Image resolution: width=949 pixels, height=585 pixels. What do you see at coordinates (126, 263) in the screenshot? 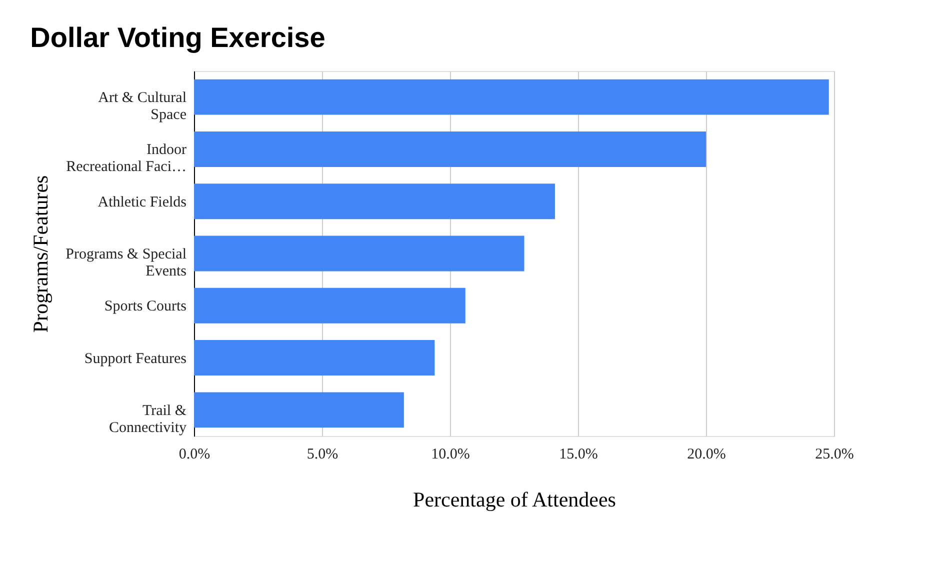
I see `y-tick-label: Programs & Special Events` at bounding box center [126, 263].